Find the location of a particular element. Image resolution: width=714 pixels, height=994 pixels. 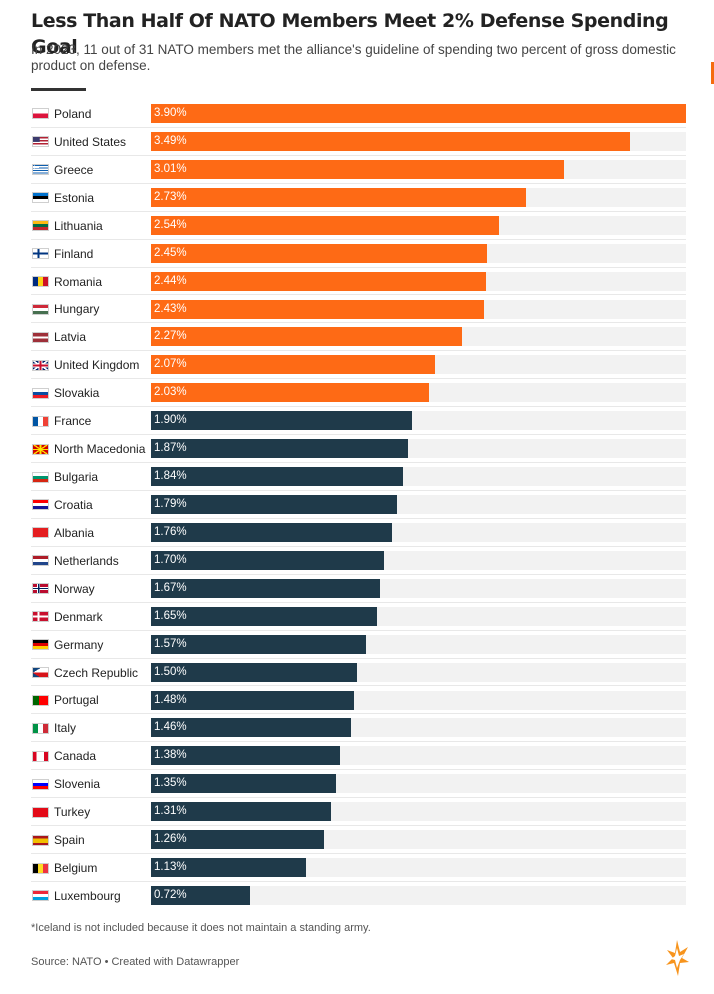

bar: 1.38% is located at coordinates (246, 756).